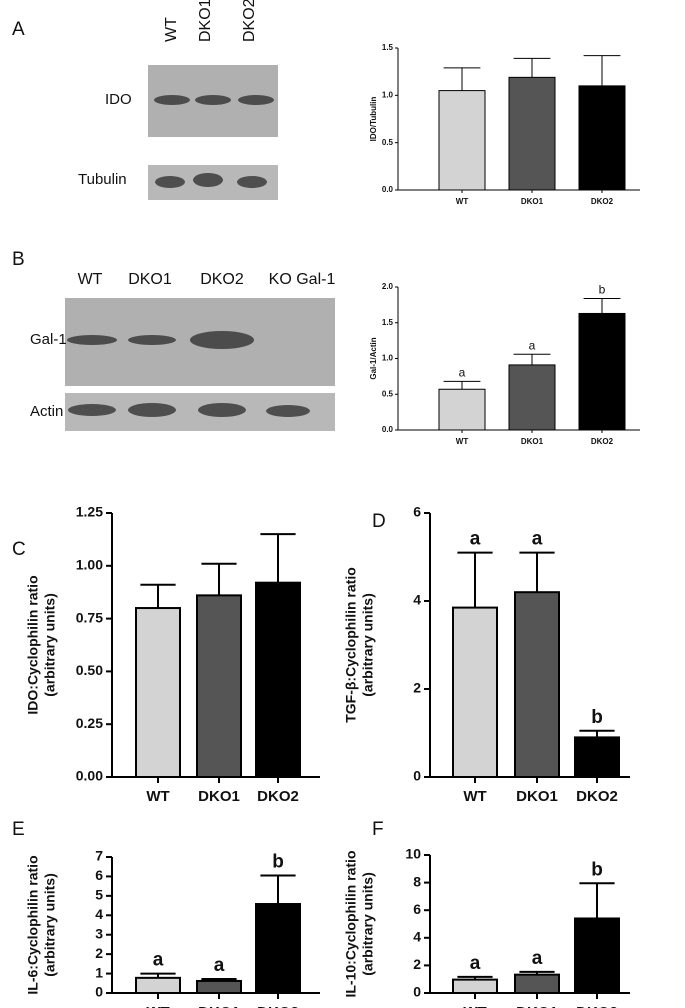 The height and width of the screenshot is (1008, 685). I want to click on panel-label: A, so click(18, 29).